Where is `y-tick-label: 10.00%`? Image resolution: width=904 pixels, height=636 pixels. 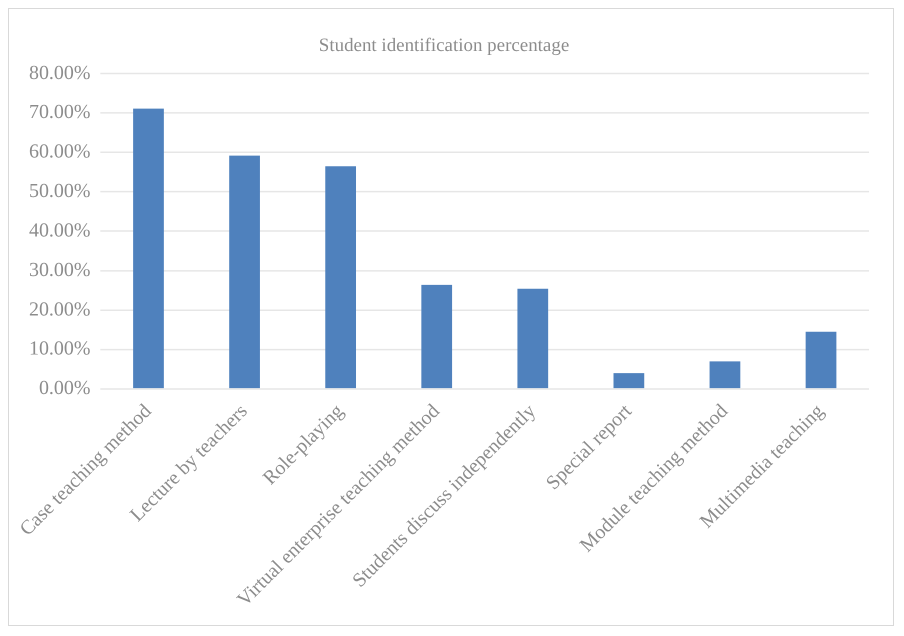
y-tick-label: 10.00% is located at coordinates (59, 349).